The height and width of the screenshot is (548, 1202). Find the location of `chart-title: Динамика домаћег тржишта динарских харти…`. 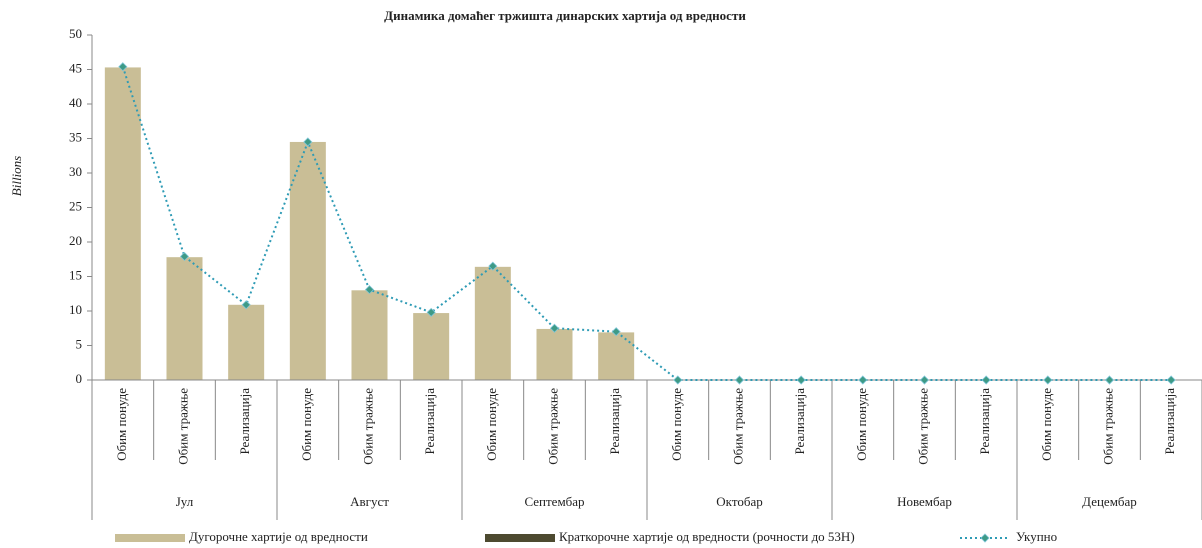

chart-title: Динамика домаћег тржишта динарских харти… is located at coordinates (565, 15).